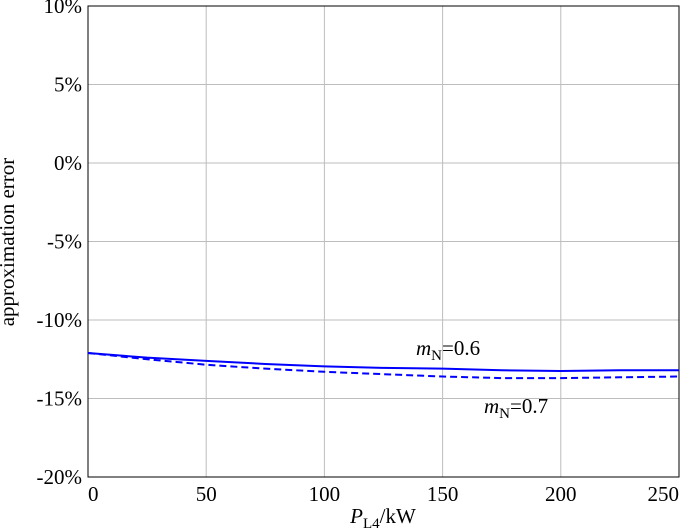 The height and width of the screenshot is (529, 699). I want to click on x-axis-label: PL4/kW, so click(382, 516).